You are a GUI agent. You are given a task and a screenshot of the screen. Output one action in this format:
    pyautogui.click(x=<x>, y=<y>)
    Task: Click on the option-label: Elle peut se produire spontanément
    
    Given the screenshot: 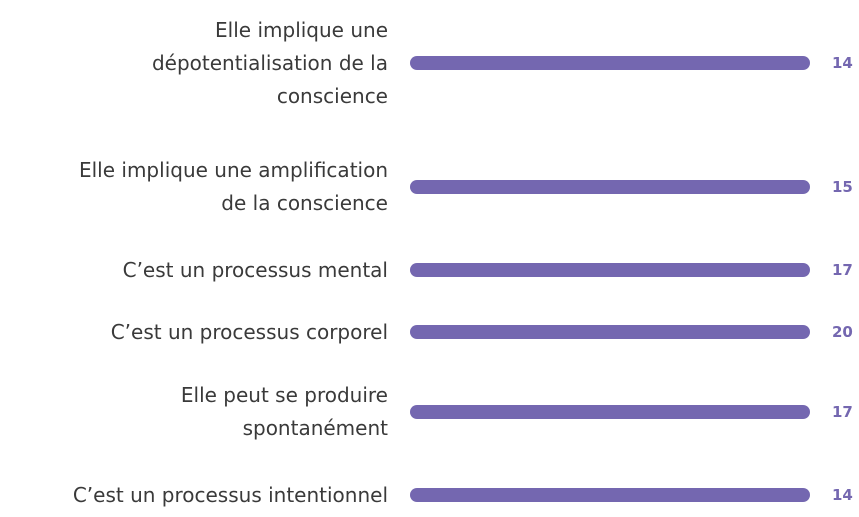 What is the action you would take?
    pyautogui.click(x=284, y=412)
    